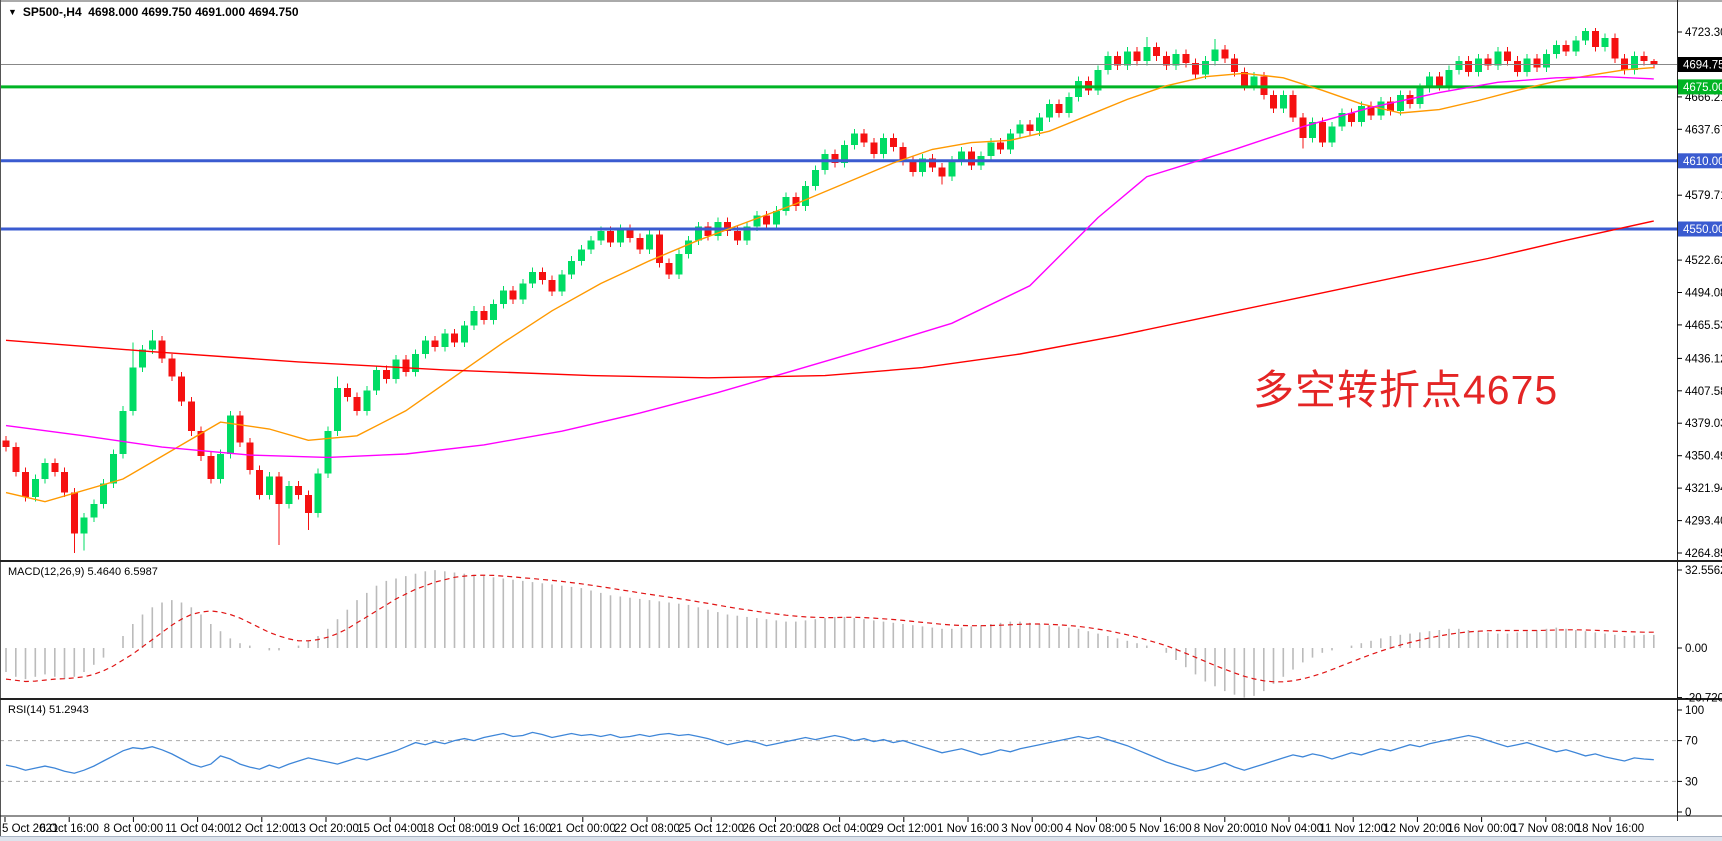 The height and width of the screenshot is (841, 1722). What do you see at coordinates (197, 829) in the screenshot?
I see `time-tick-label: 11 Oct 04:00` at bounding box center [197, 829].